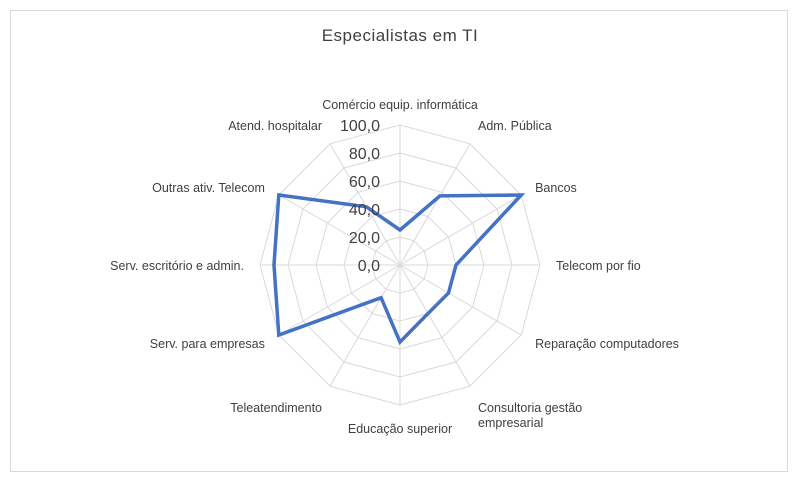 This screenshot has height=482, width=800. I want to click on category-label: Comércio equip. informática, so click(400, 105).